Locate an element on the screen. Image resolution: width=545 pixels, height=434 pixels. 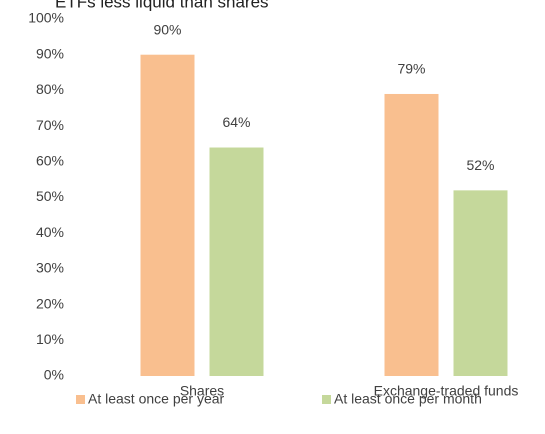
x-tick-label: Exchange-traded funds is located at coordinates (446, 391).